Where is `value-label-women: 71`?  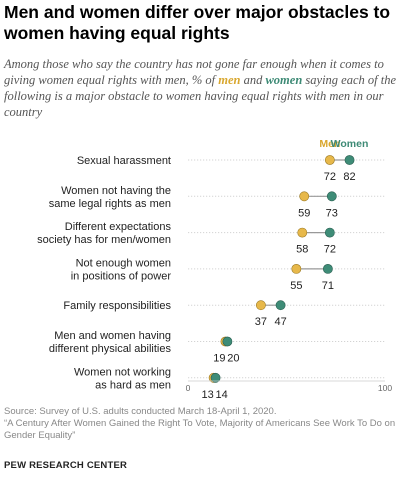
value-label-women: 71 is located at coordinates (328, 286).